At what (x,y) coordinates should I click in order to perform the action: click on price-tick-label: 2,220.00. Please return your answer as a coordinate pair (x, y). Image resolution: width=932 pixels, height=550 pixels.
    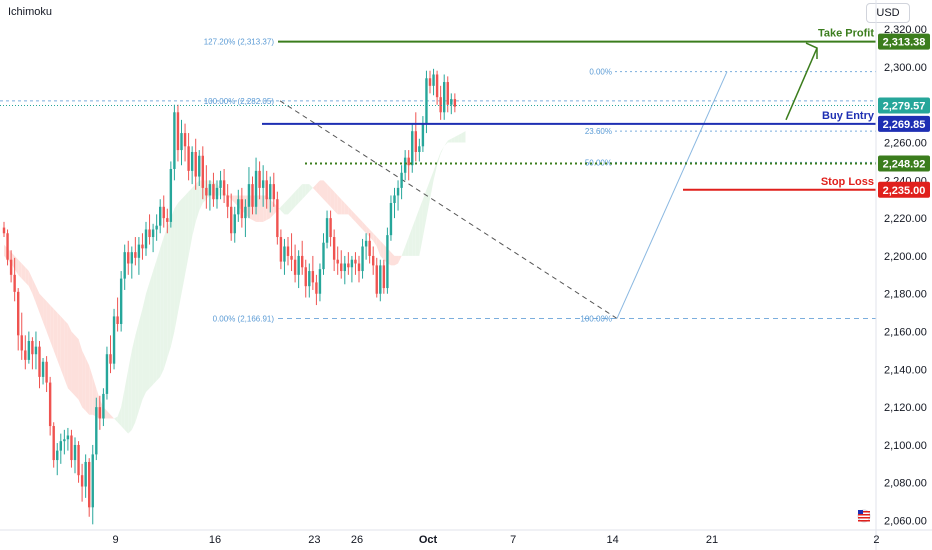
    Looking at the image, I should click on (905, 219).